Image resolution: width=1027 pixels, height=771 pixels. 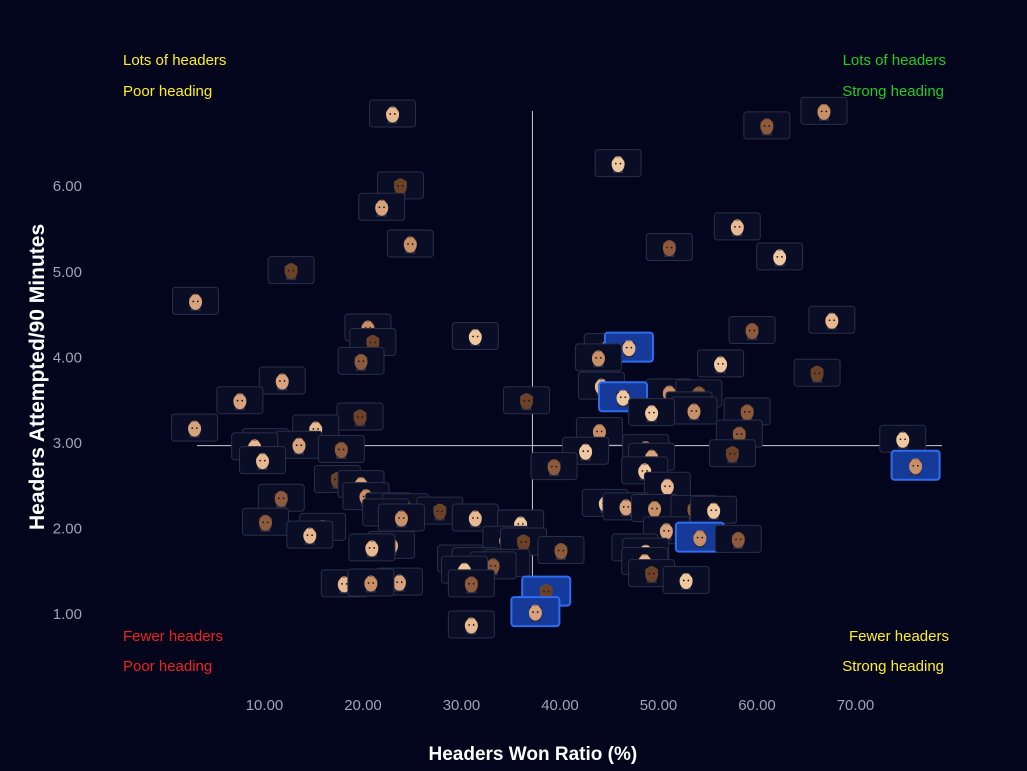 What do you see at coordinates (67, 529) in the screenshot?
I see `y-tick-label: 2.00` at bounding box center [67, 529].